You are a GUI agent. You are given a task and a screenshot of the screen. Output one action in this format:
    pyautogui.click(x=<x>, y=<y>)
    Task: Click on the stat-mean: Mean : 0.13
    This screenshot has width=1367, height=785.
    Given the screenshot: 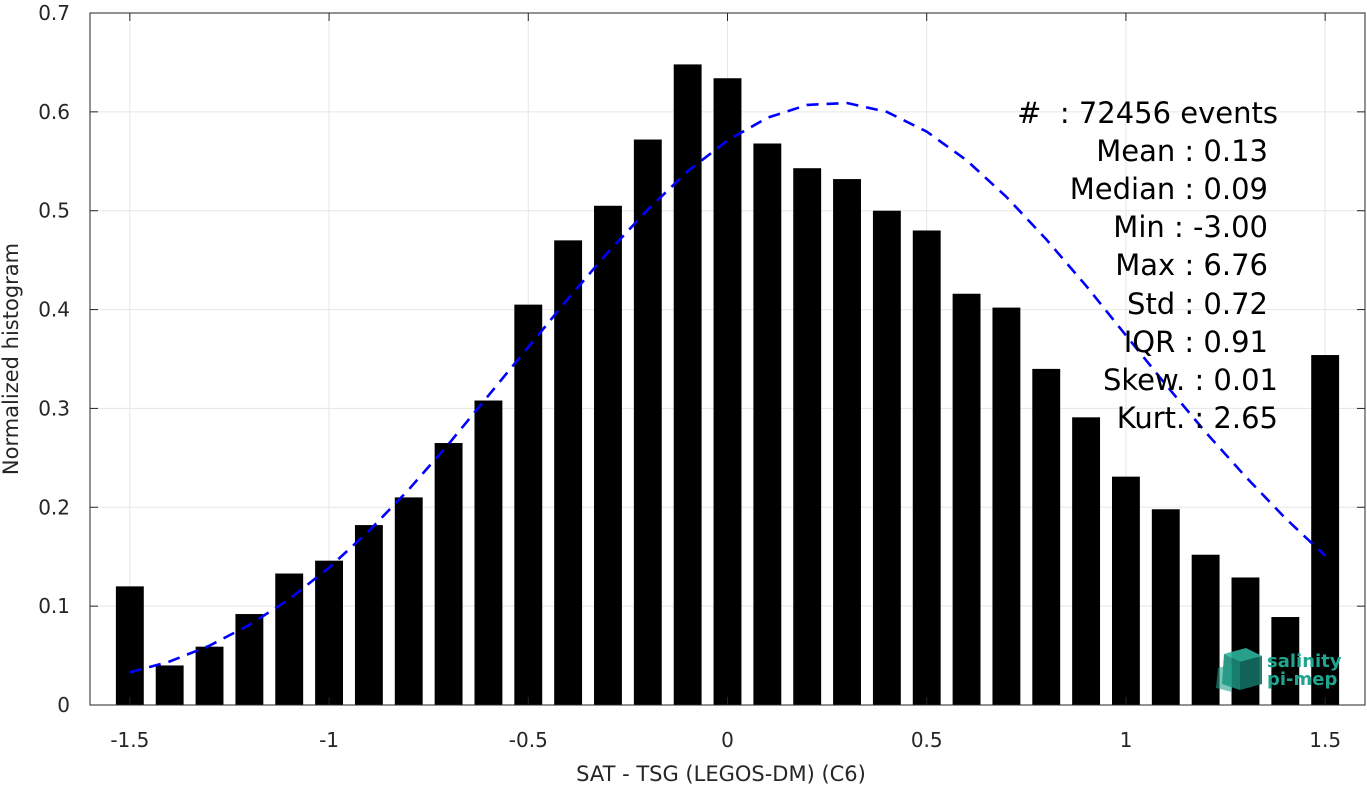 What is the action you would take?
    pyautogui.click(x=1182, y=151)
    